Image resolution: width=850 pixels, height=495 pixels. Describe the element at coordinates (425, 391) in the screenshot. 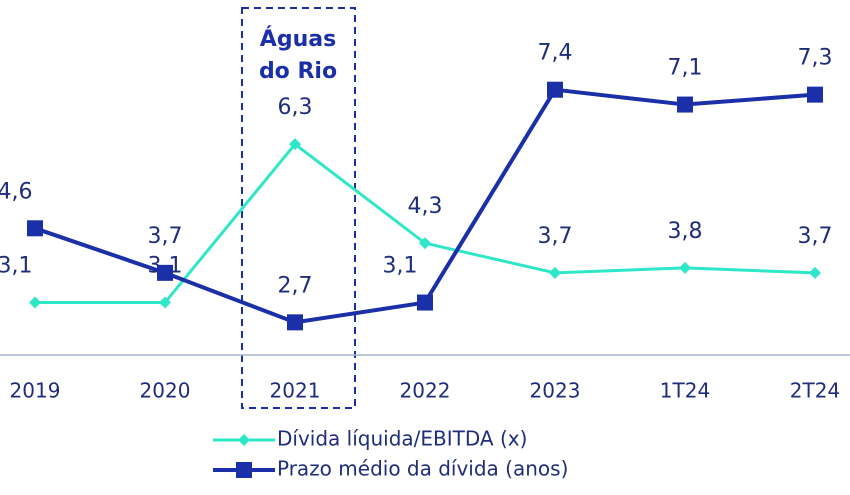

I see `x-tick-label: 2022` at that location.